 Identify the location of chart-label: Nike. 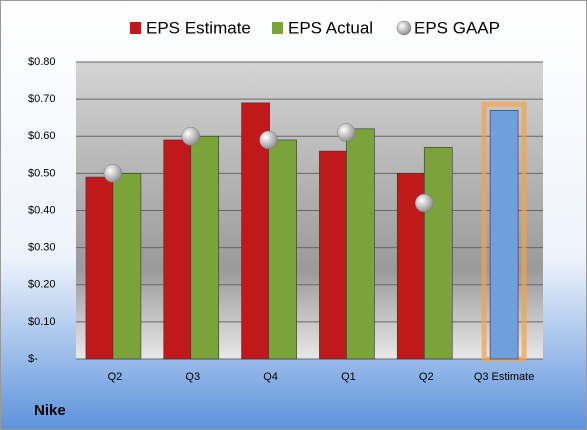
(50, 410).